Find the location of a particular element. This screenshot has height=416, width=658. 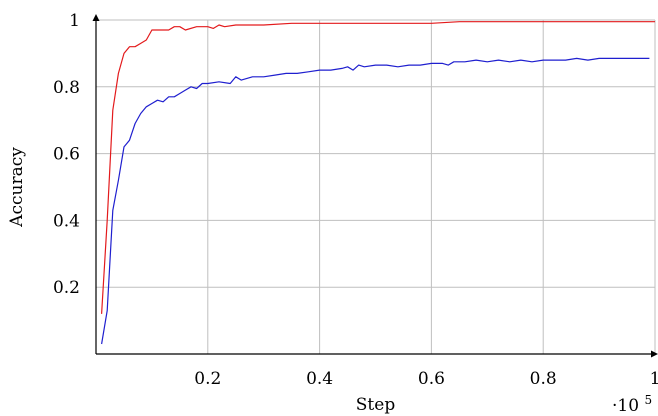

x-tick-label-3: 0.8 is located at coordinates (543, 379).